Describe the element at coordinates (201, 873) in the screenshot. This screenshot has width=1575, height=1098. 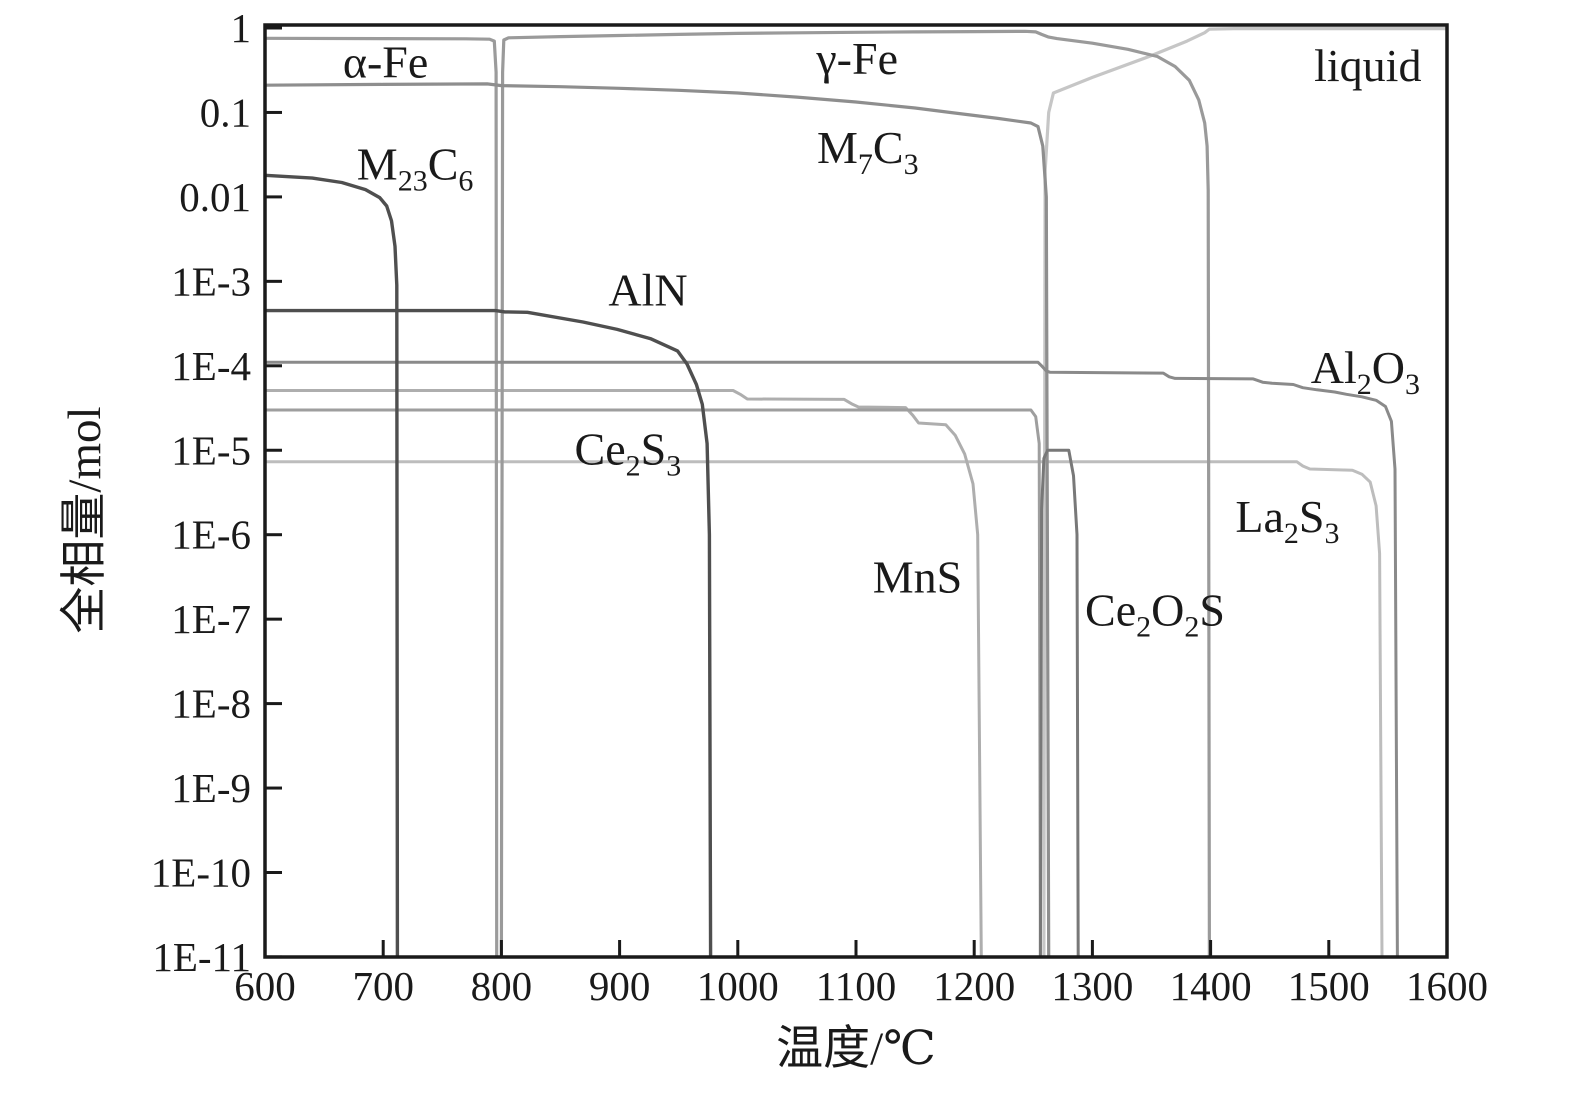
I see `y-tick-label: 1E-10` at that location.